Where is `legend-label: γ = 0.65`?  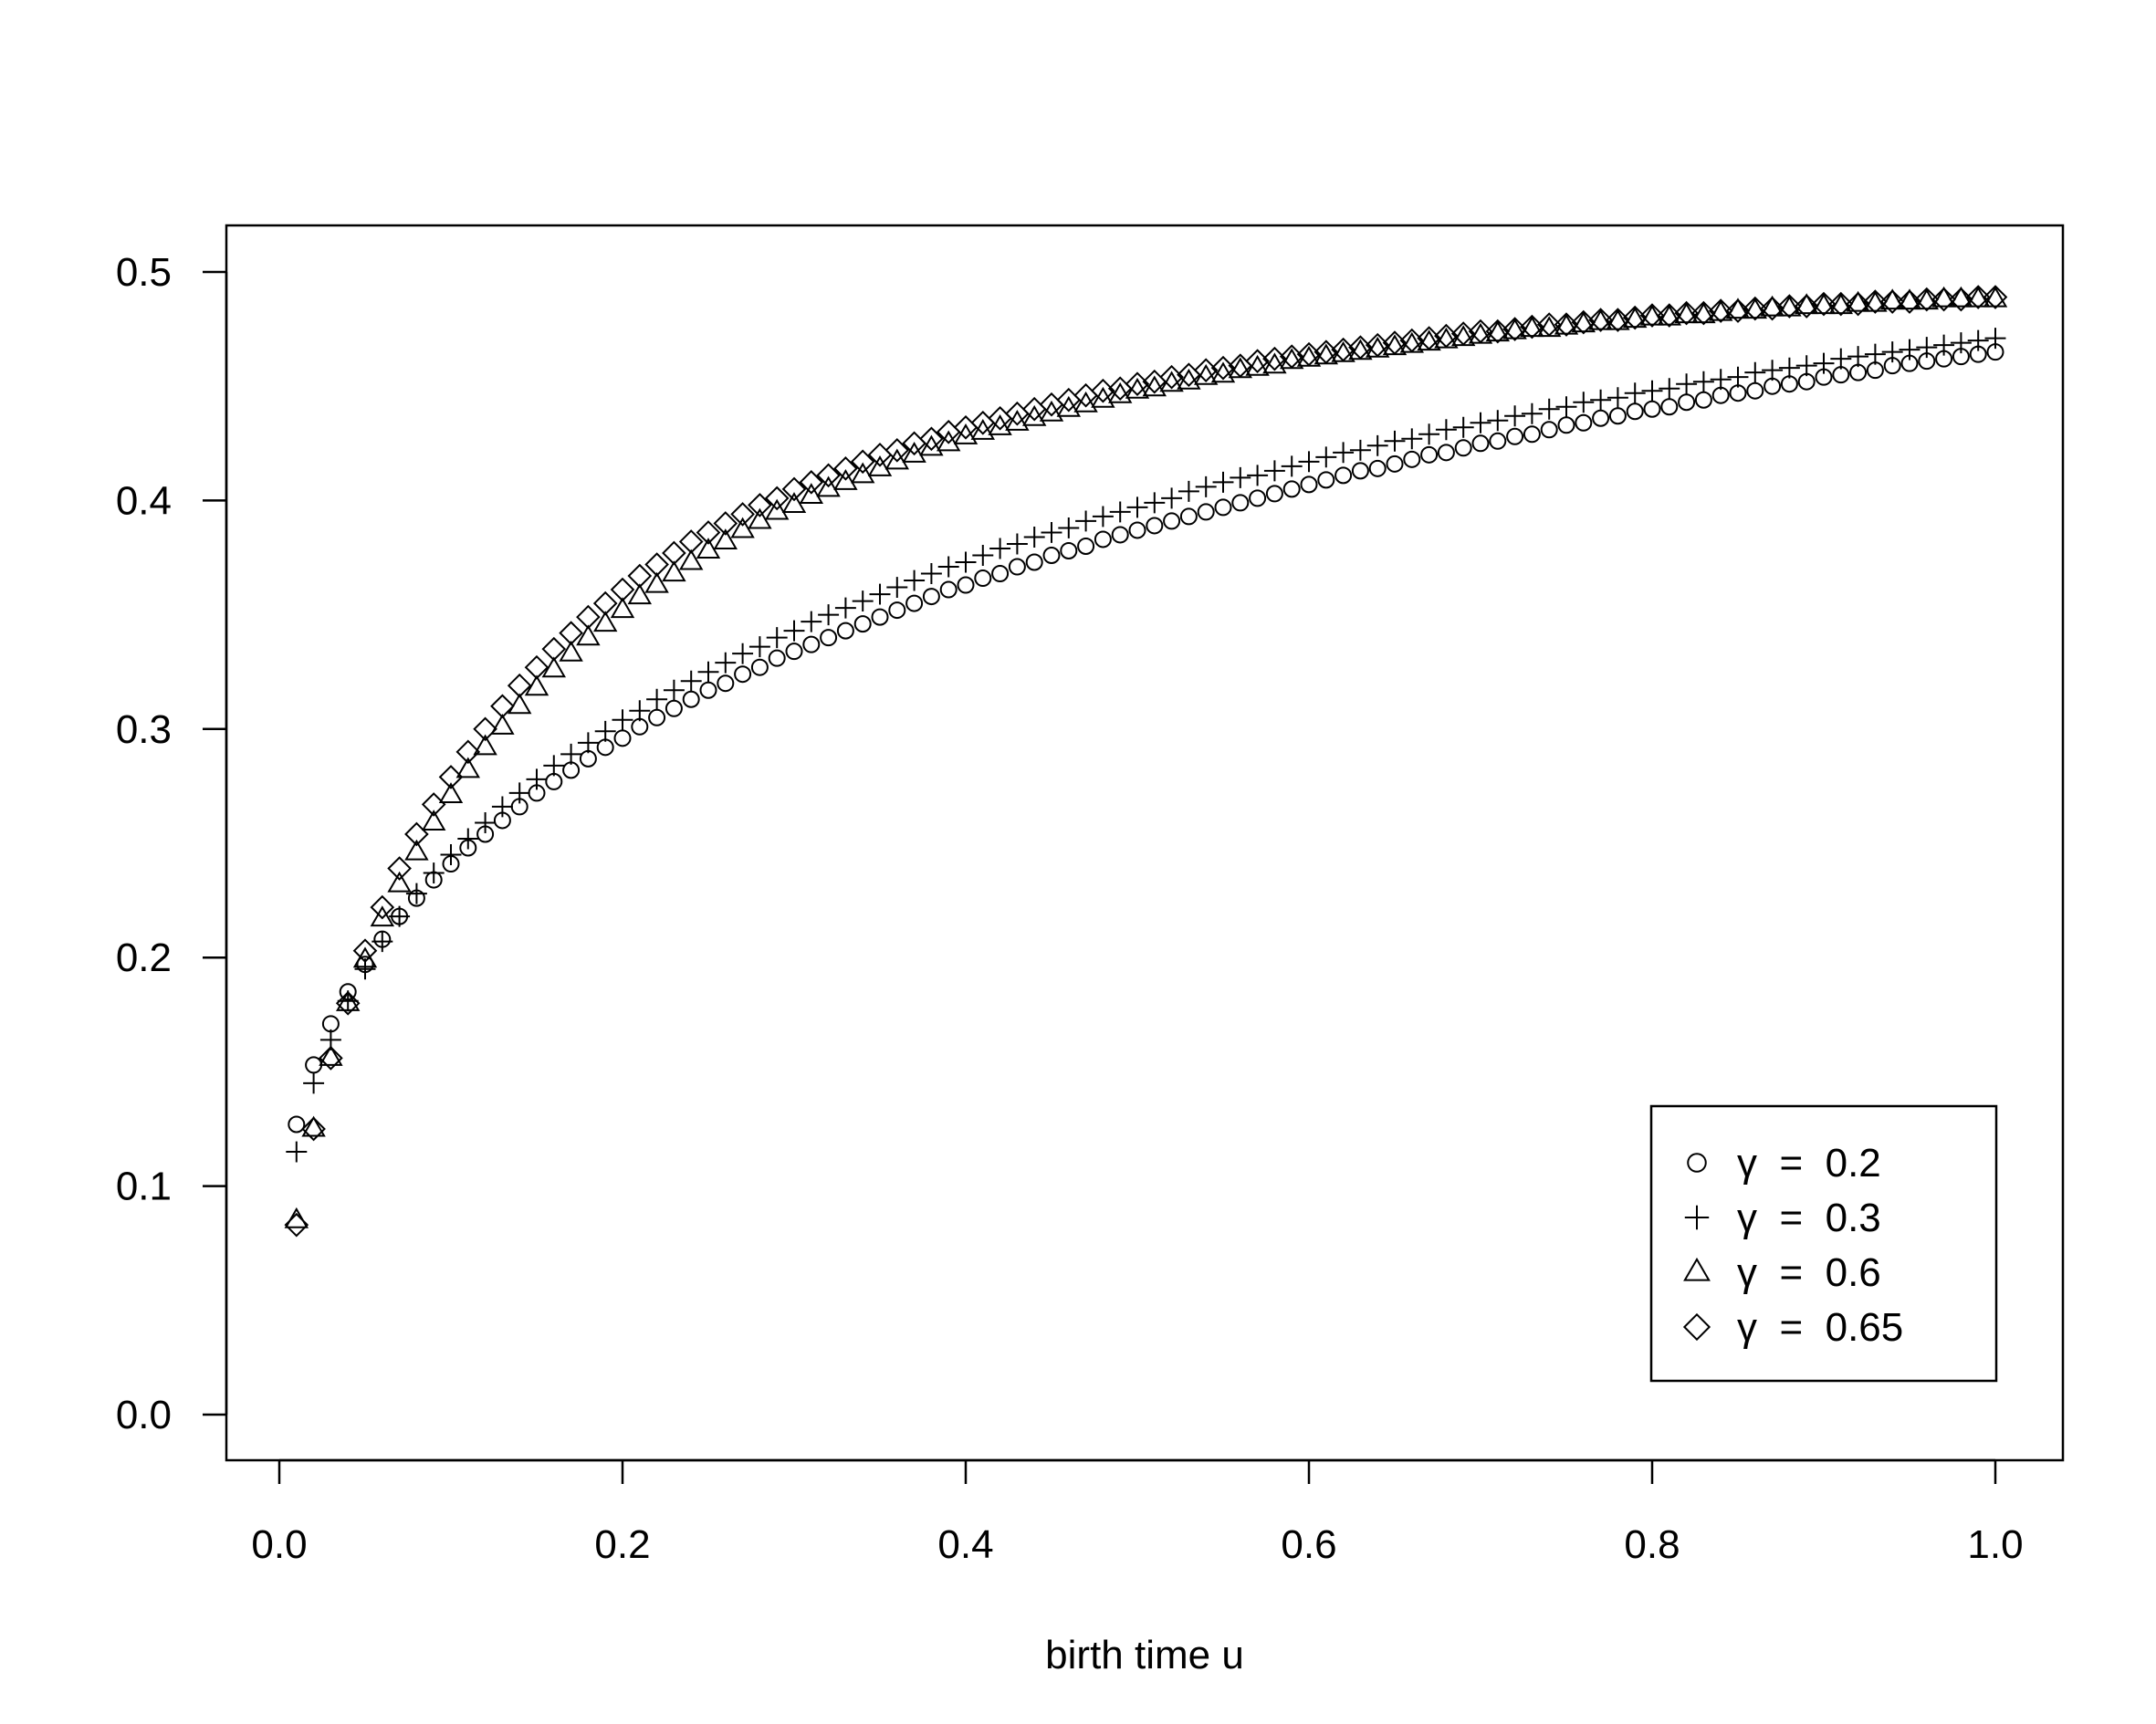 legend-label: γ = 0.65 is located at coordinates (1820, 1327).